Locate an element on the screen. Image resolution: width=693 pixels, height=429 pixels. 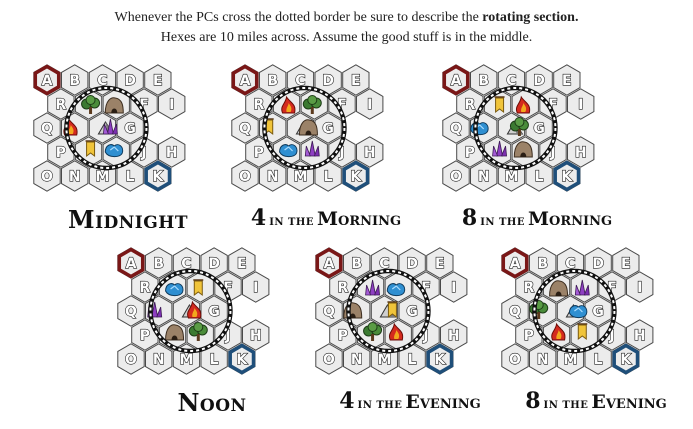
tree-icon is located at coordinates (373, 331).